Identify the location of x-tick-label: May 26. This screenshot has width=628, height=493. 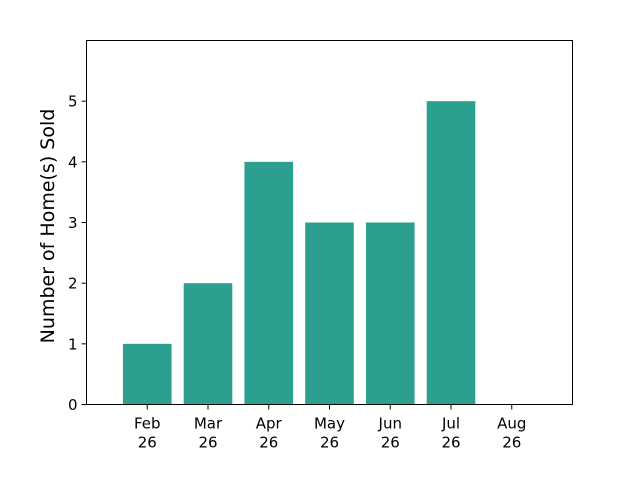
(329, 433).